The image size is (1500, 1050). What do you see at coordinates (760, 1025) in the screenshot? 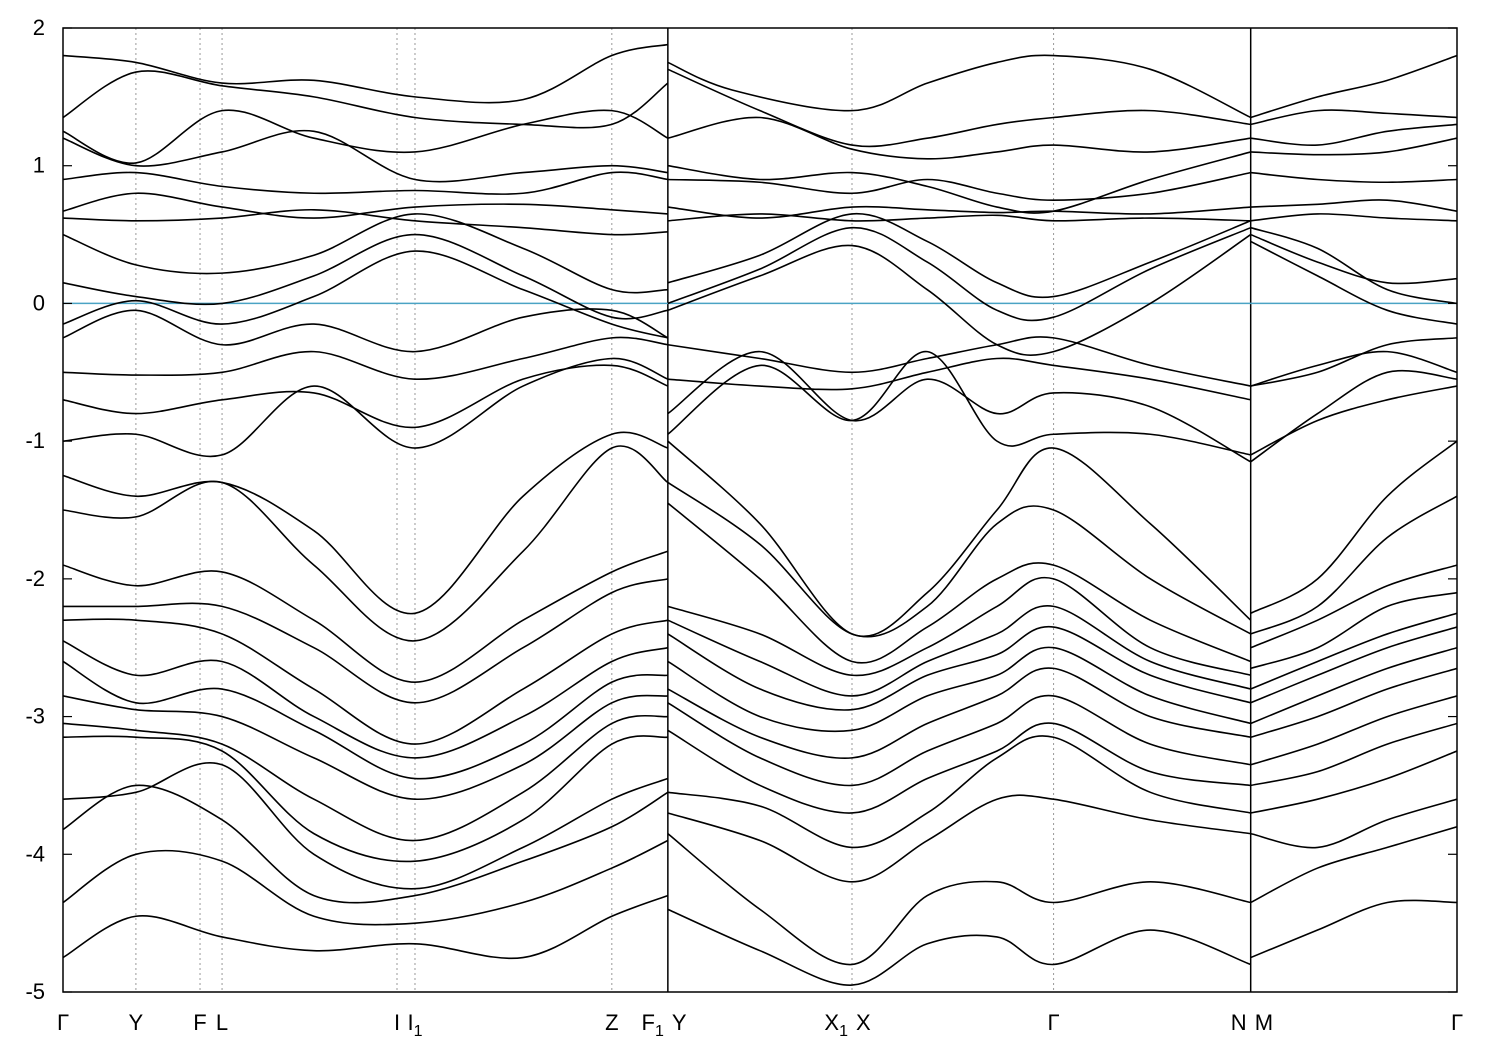
I see `x-axis-ticks: Γ Y F L I I1 Z F1 Y X1 X Γ N M Γ` at bounding box center [760, 1025].